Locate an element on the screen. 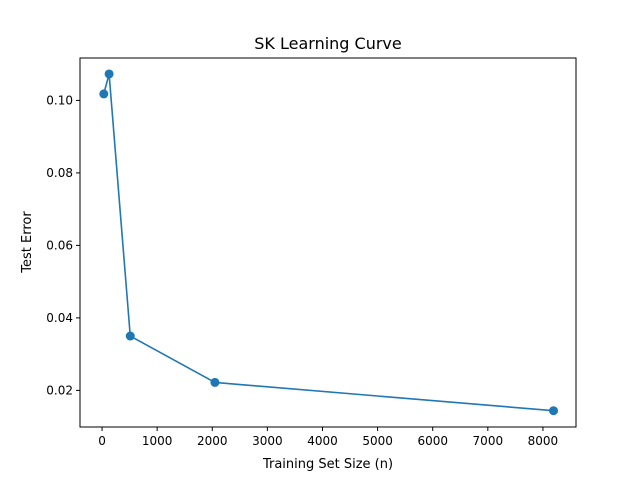 The height and width of the screenshot is (480, 640). x-tick-label: 4000 is located at coordinates (322, 441).